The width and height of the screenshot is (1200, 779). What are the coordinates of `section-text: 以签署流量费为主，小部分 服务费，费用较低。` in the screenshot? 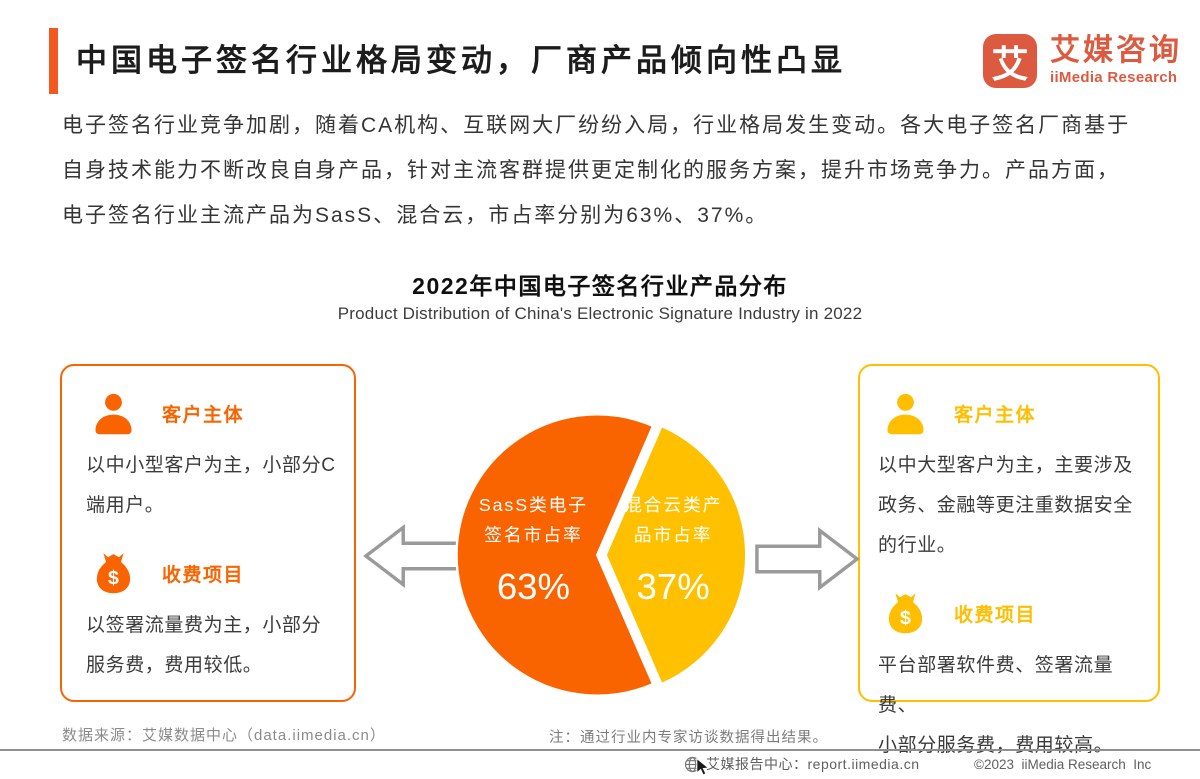 It's located at (204, 645).